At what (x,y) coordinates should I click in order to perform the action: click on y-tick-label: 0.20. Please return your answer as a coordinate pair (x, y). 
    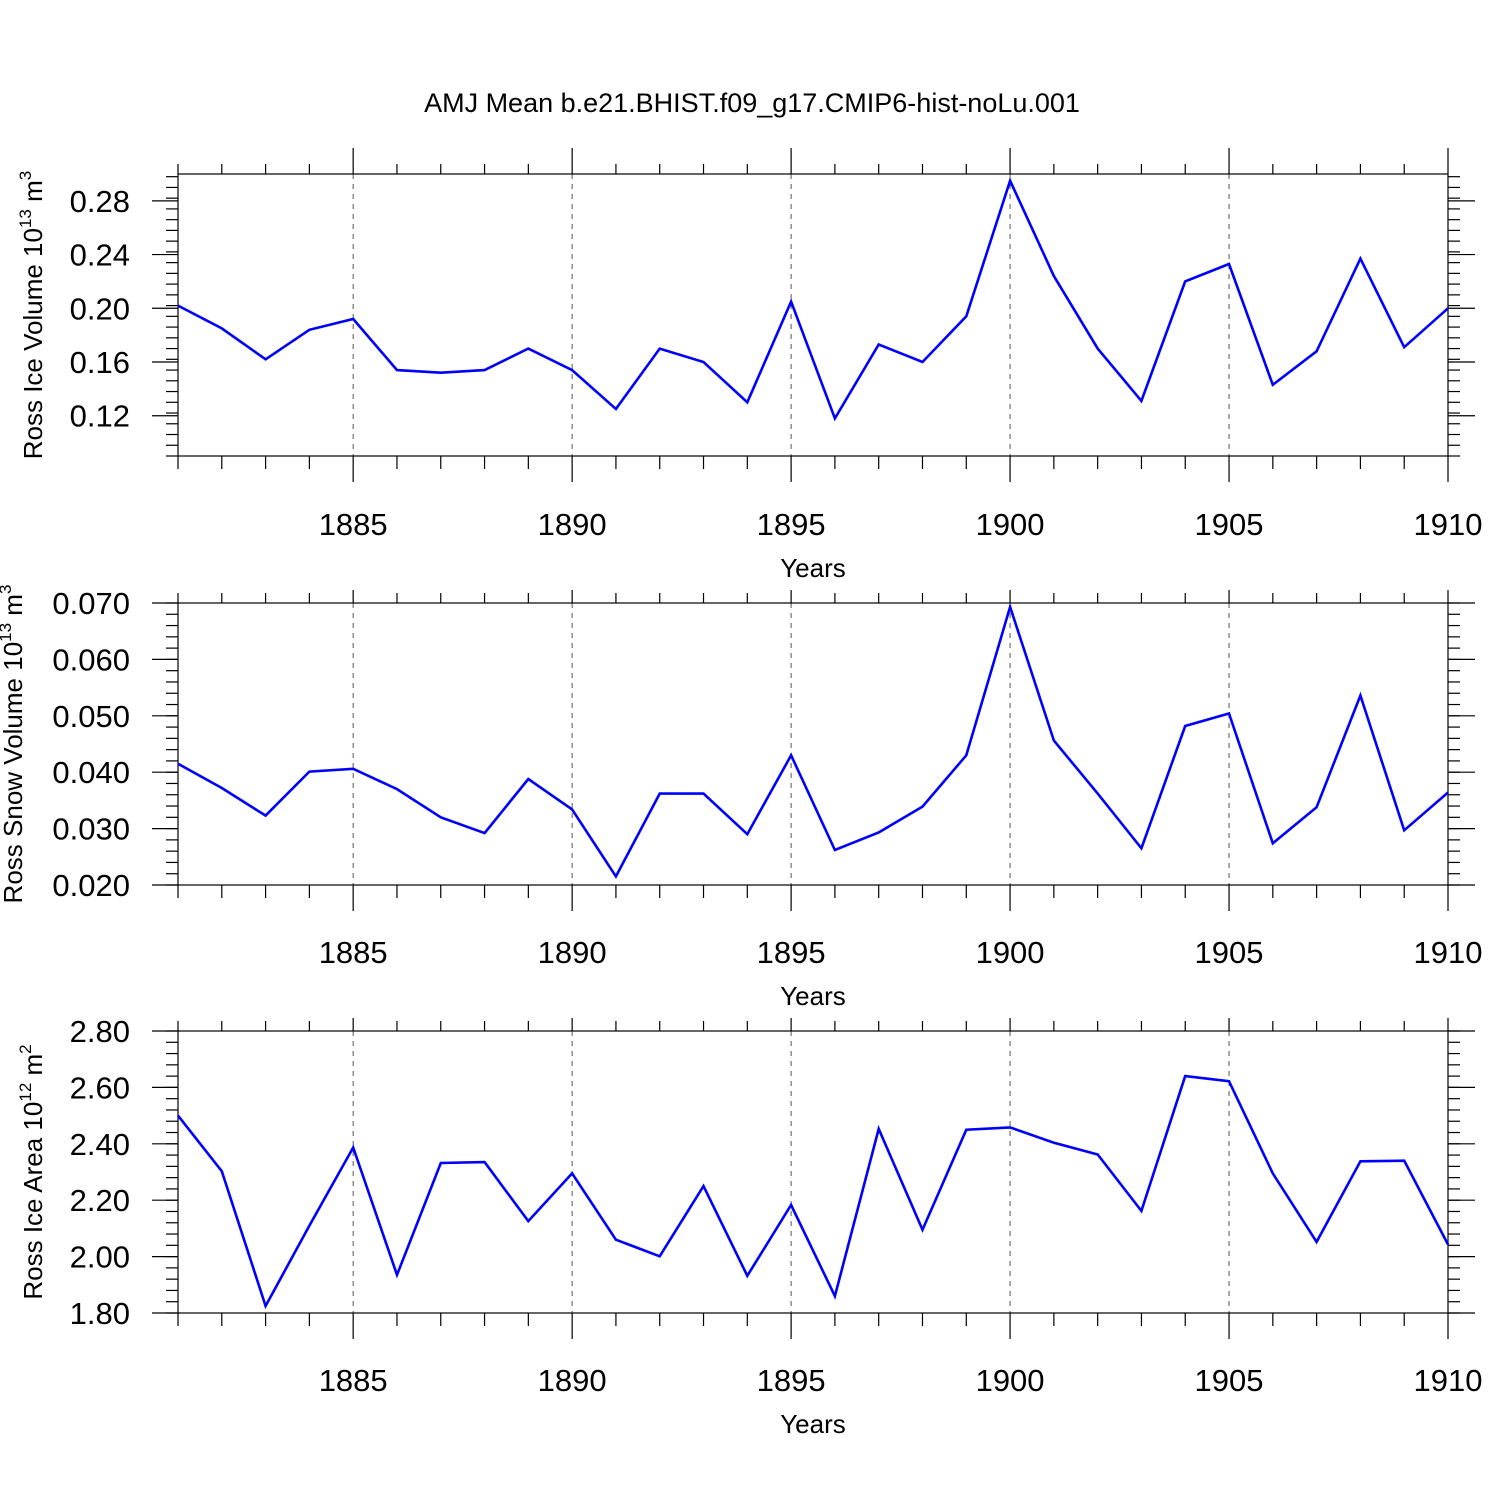
    Looking at the image, I should click on (100, 308).